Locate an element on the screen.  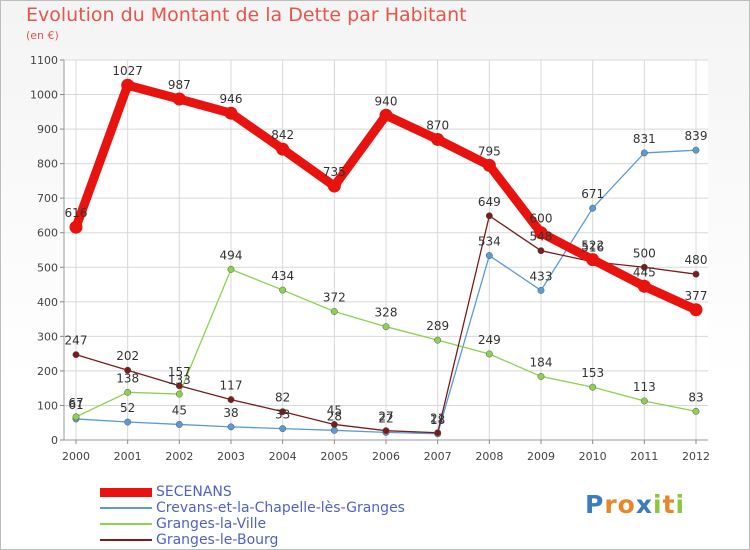
data-label: 247 is located at coordinates (76, 341).